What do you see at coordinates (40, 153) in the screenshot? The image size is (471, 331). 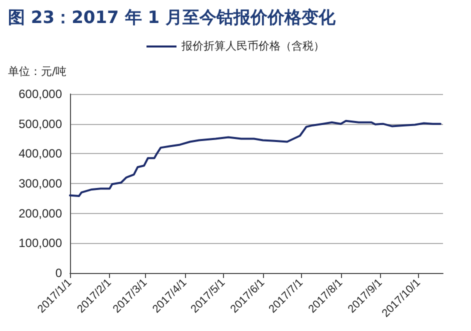 I see `y-tick-label: 400,000` at bounding box center [40, 153].